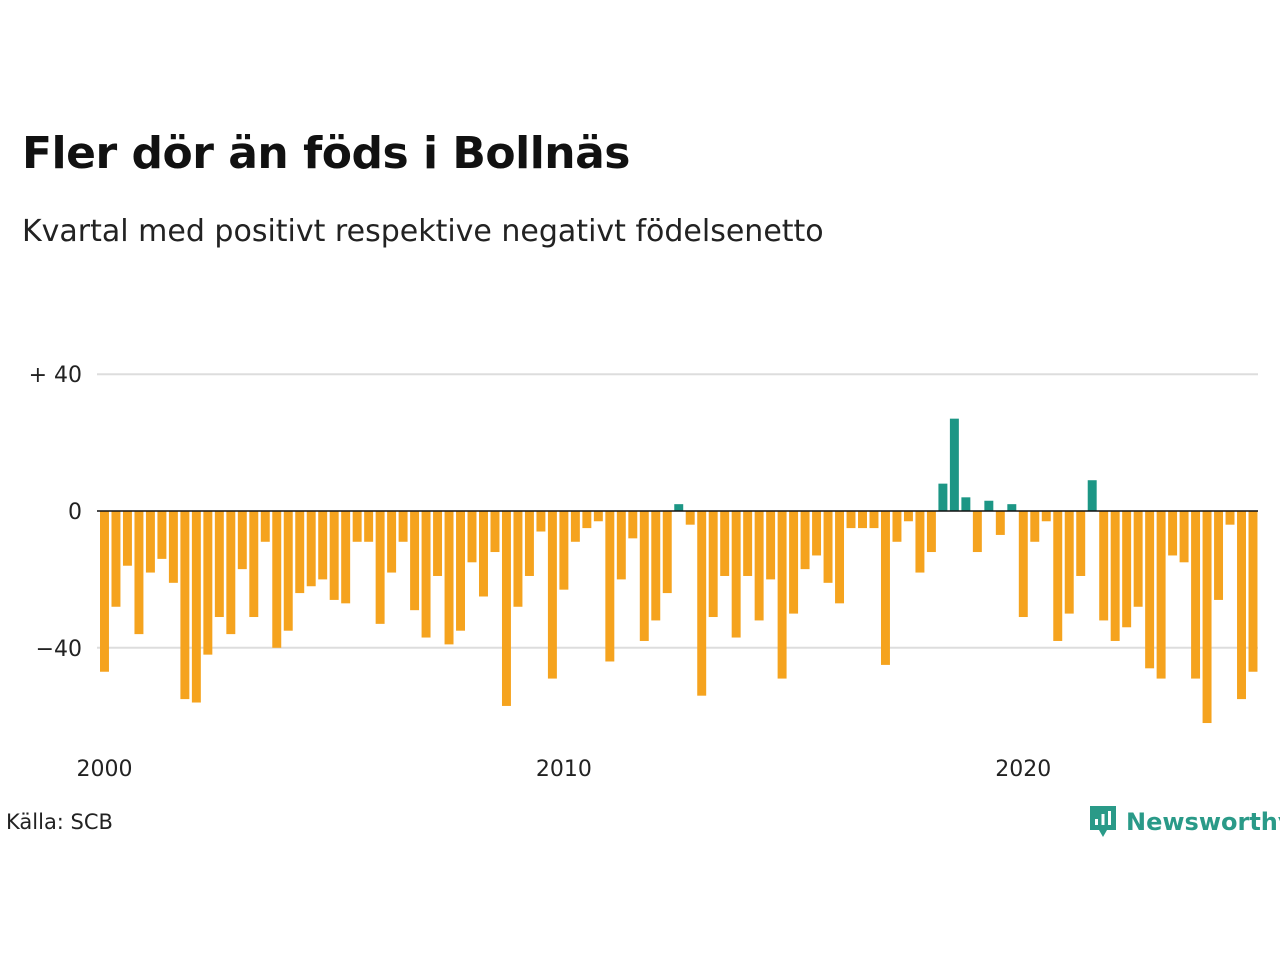 Image resolution: width=1280 pixels, height=960 pixels. What do you see at coordinates (59, 649) in the screenshot?
I see `y-tick-label: −40` at bounding box center [59, 649].